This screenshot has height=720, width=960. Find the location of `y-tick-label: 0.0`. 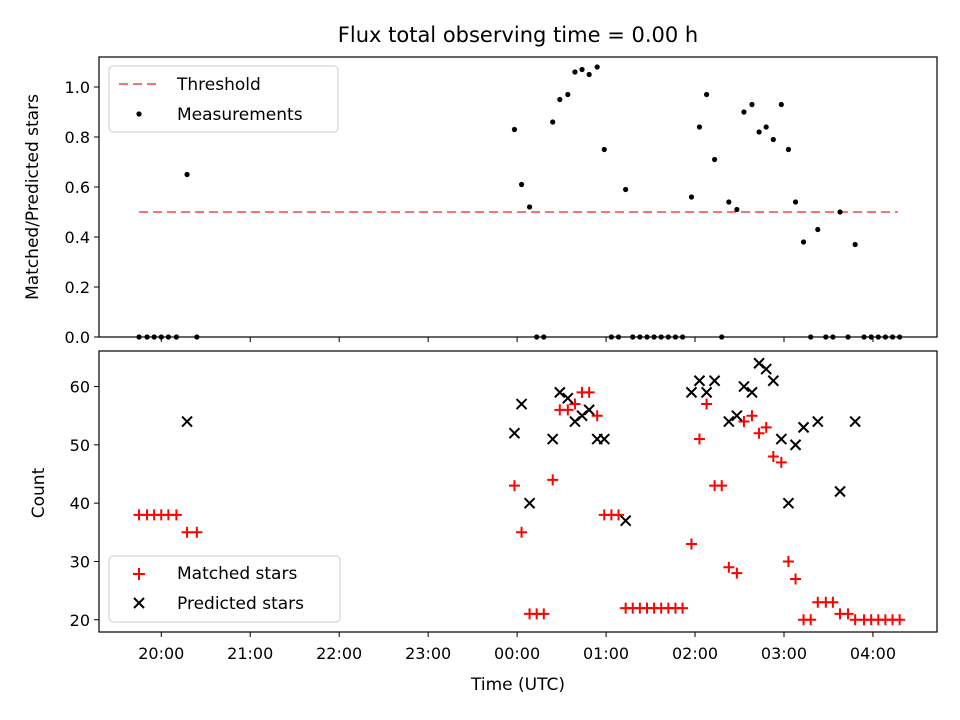

y-tick-label: 0.0 is located at coordinates (77, 337).